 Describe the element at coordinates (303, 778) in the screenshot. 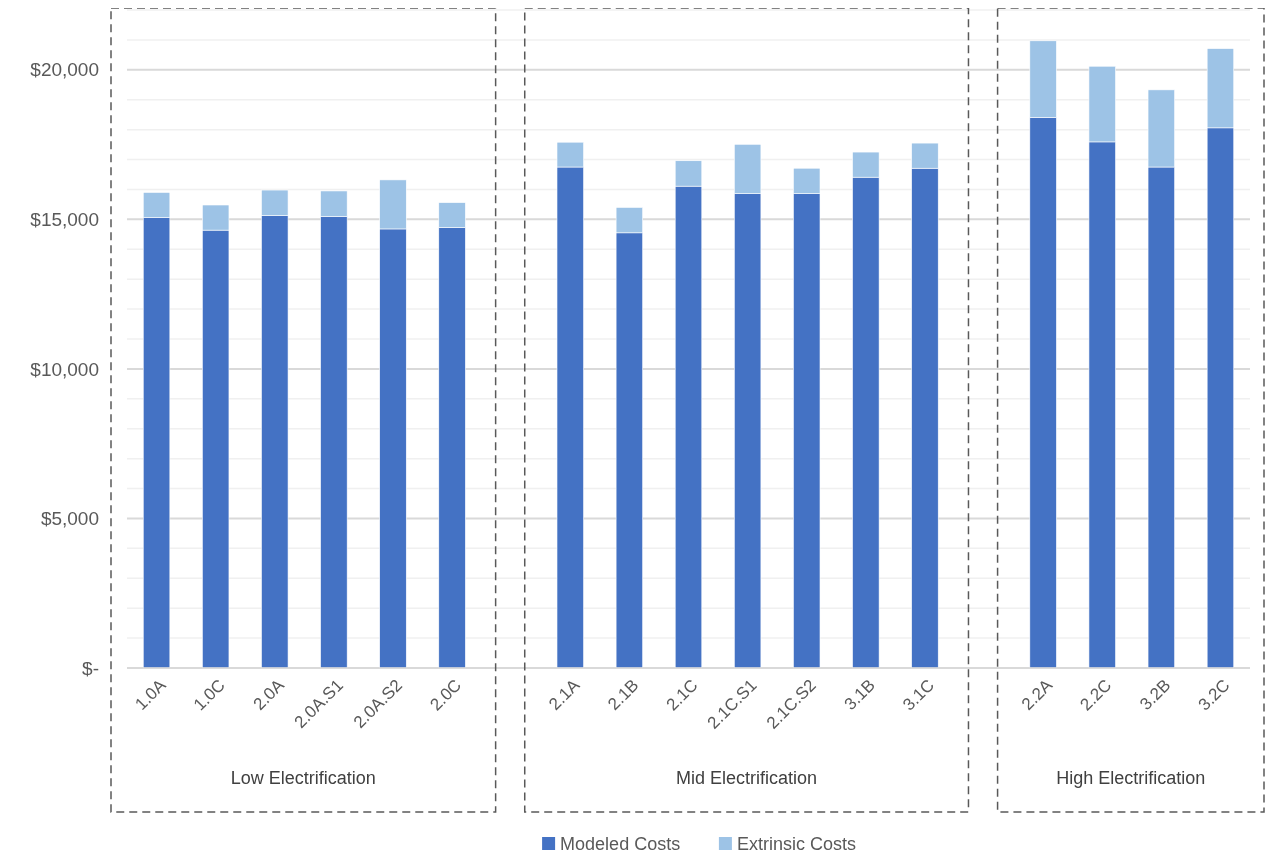

I see `text: Low Electrification` at that location.